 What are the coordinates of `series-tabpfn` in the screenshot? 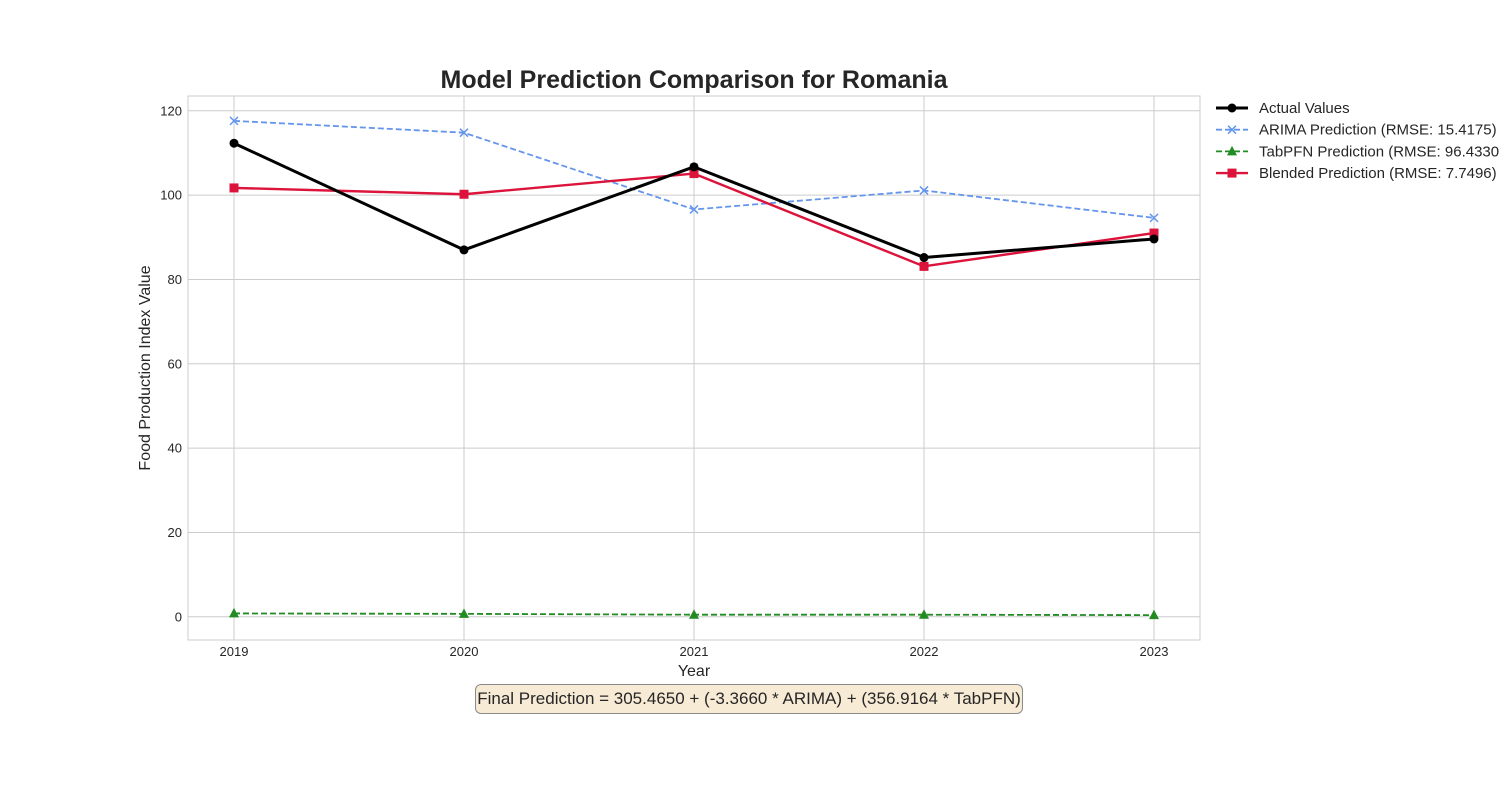 It's located at (694, 613).